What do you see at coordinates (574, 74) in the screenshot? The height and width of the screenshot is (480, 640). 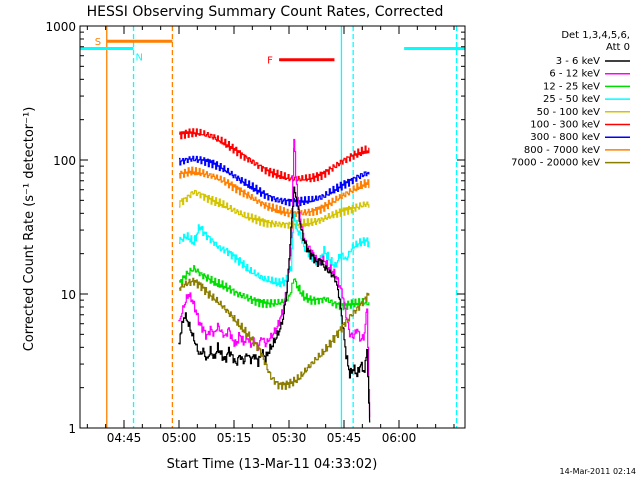 I see `legend-entry-label: 6 - 12 keV` at bounding box center [574, 74].